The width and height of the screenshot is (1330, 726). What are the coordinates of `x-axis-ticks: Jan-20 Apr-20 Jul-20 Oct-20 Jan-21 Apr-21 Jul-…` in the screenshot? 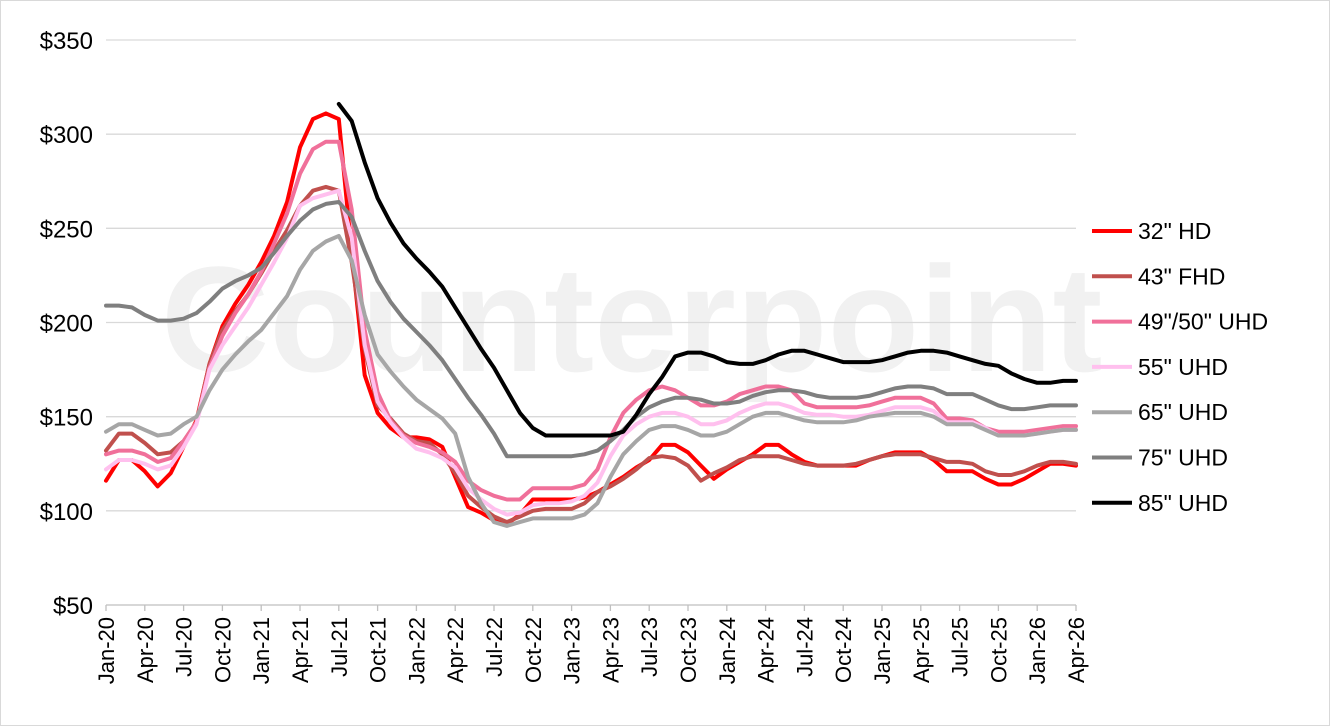 It's located at (591, 644).